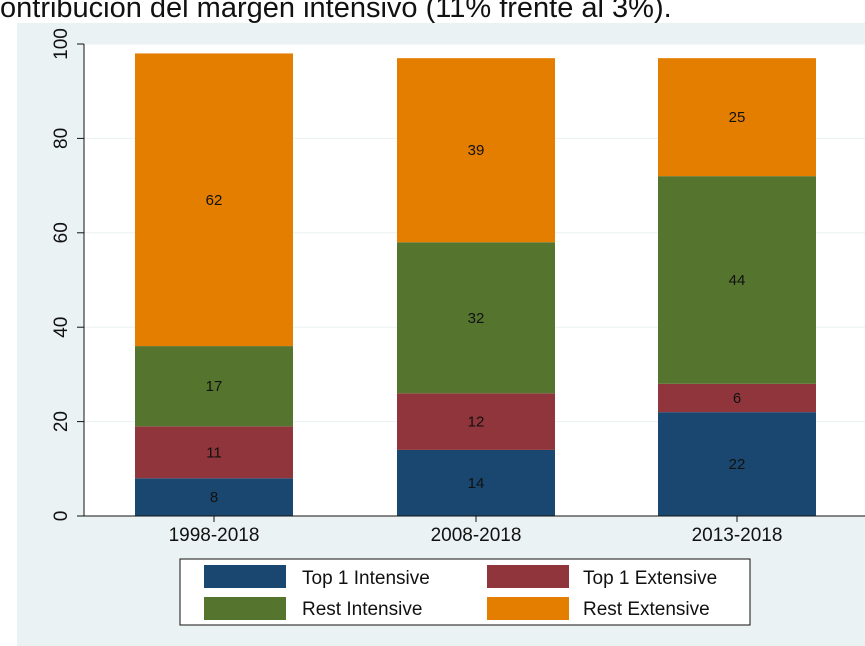 The image size is (865, 646). Describe the element at coordinates (67, 274) in the screenshot. I see `y-axis-ticks: 0 20 40 60 80 100` at that location.